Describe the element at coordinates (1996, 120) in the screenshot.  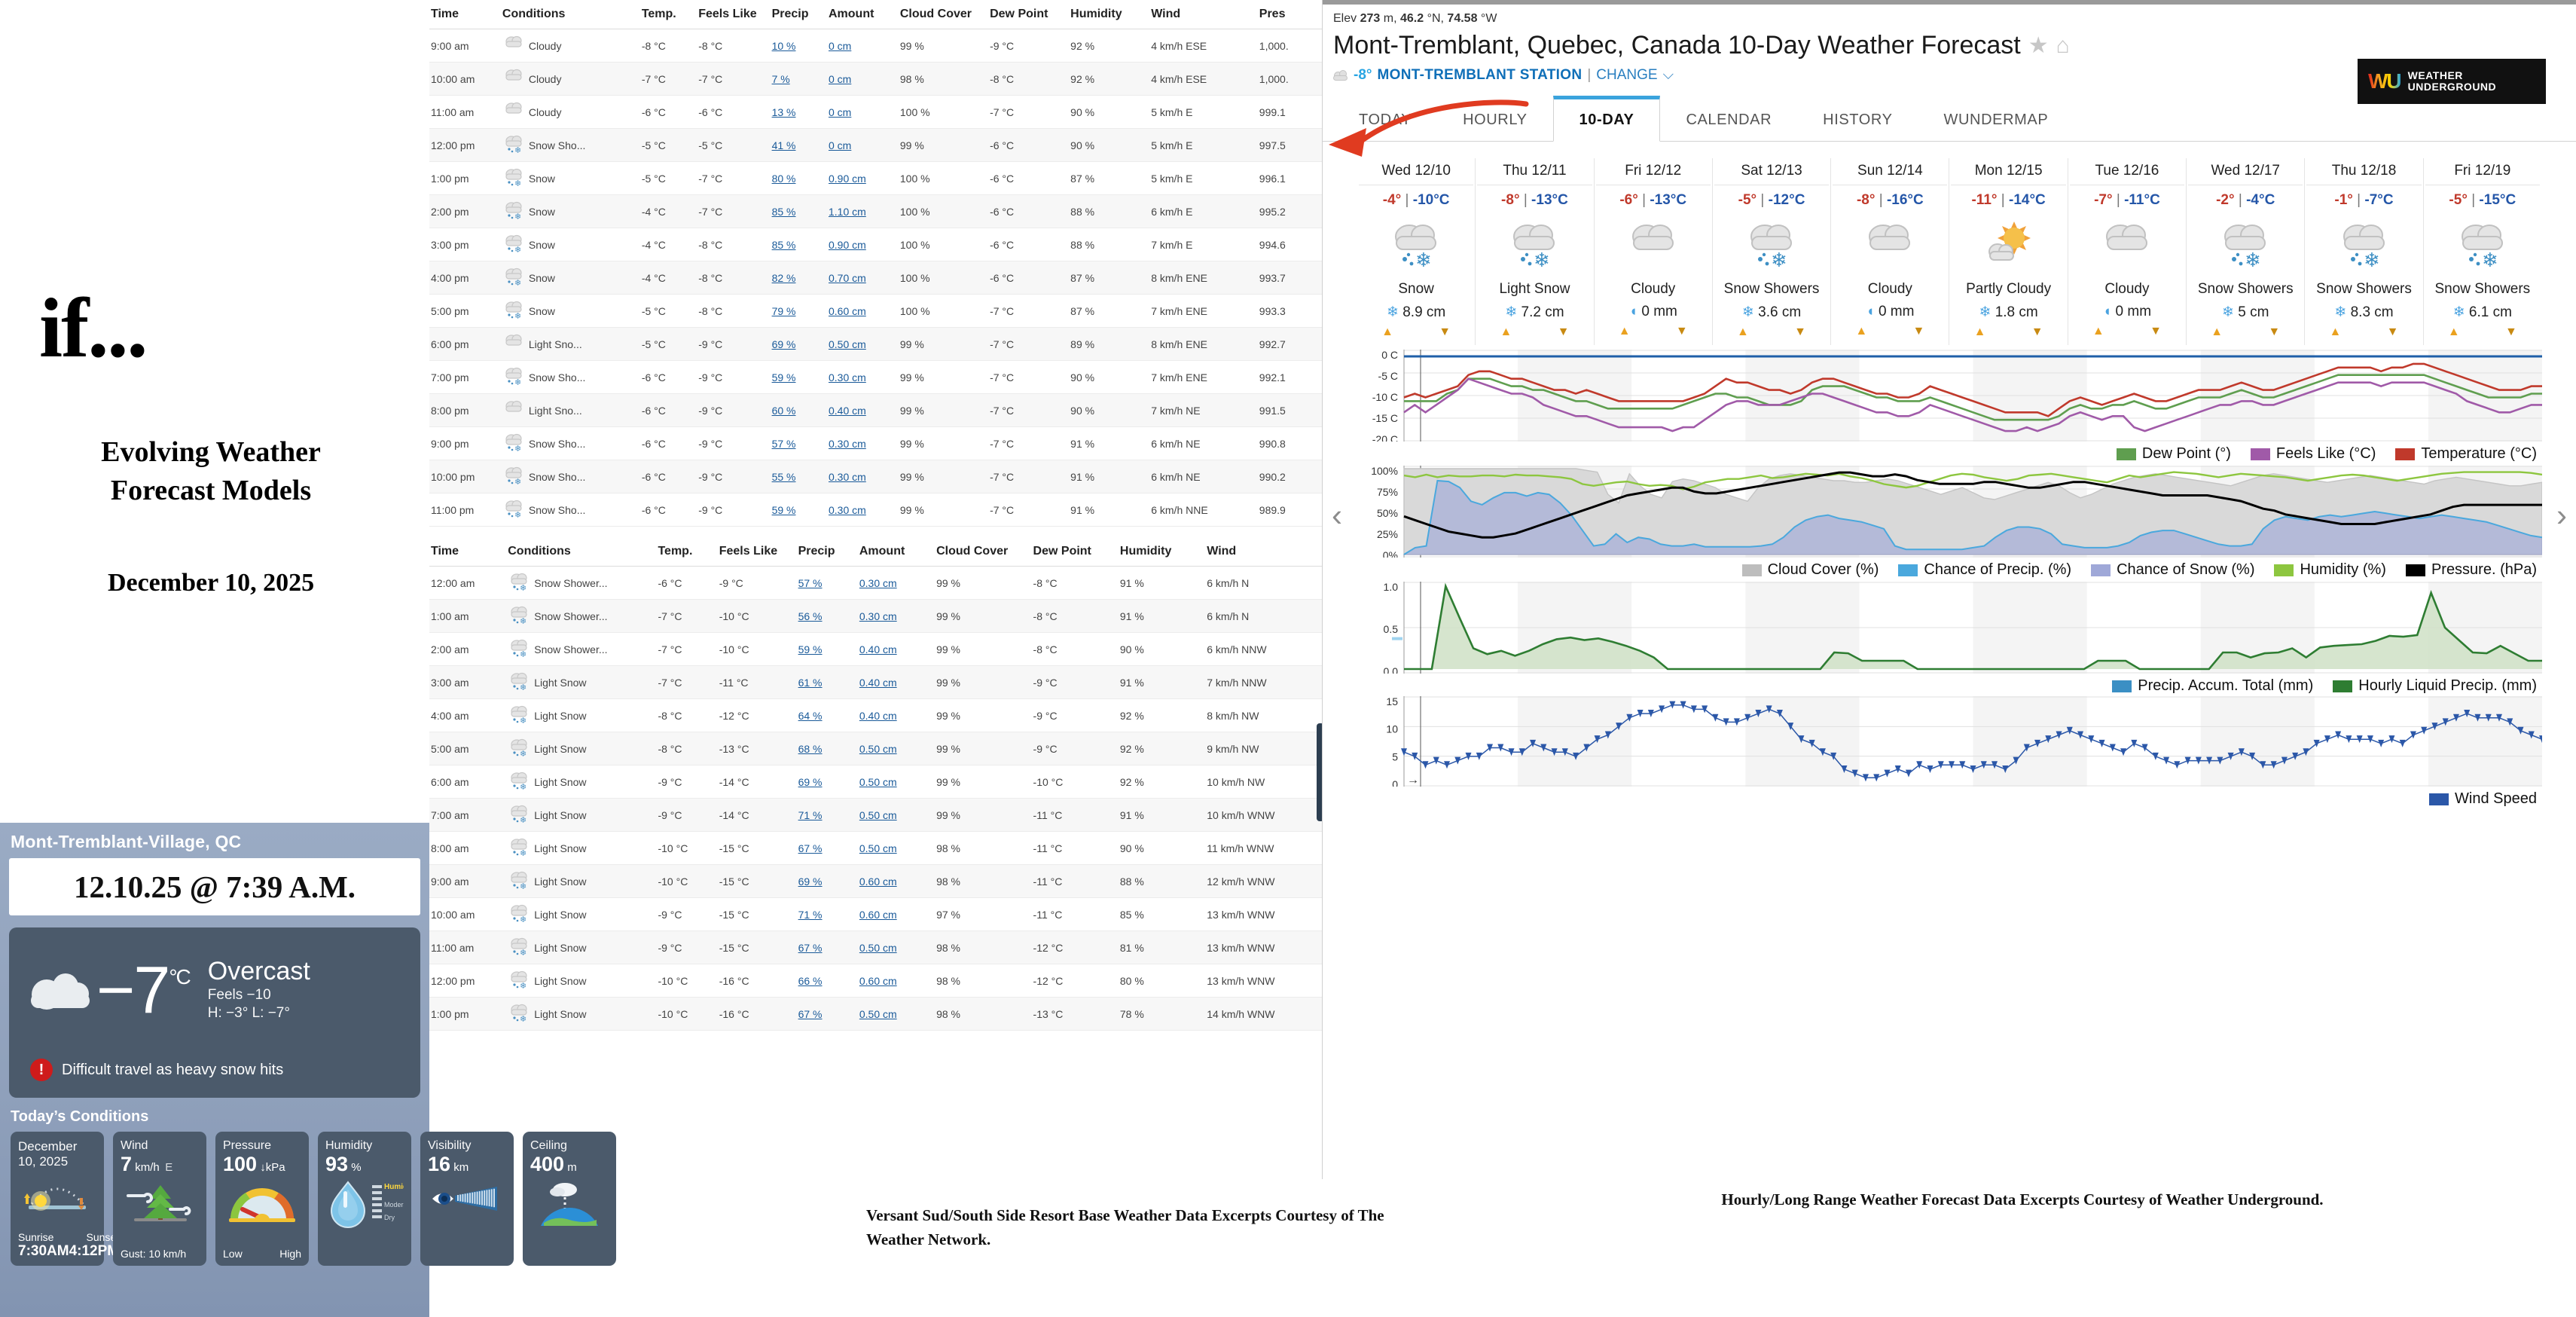
I see `tab-wundermap: WUNDERMAP` at that location.